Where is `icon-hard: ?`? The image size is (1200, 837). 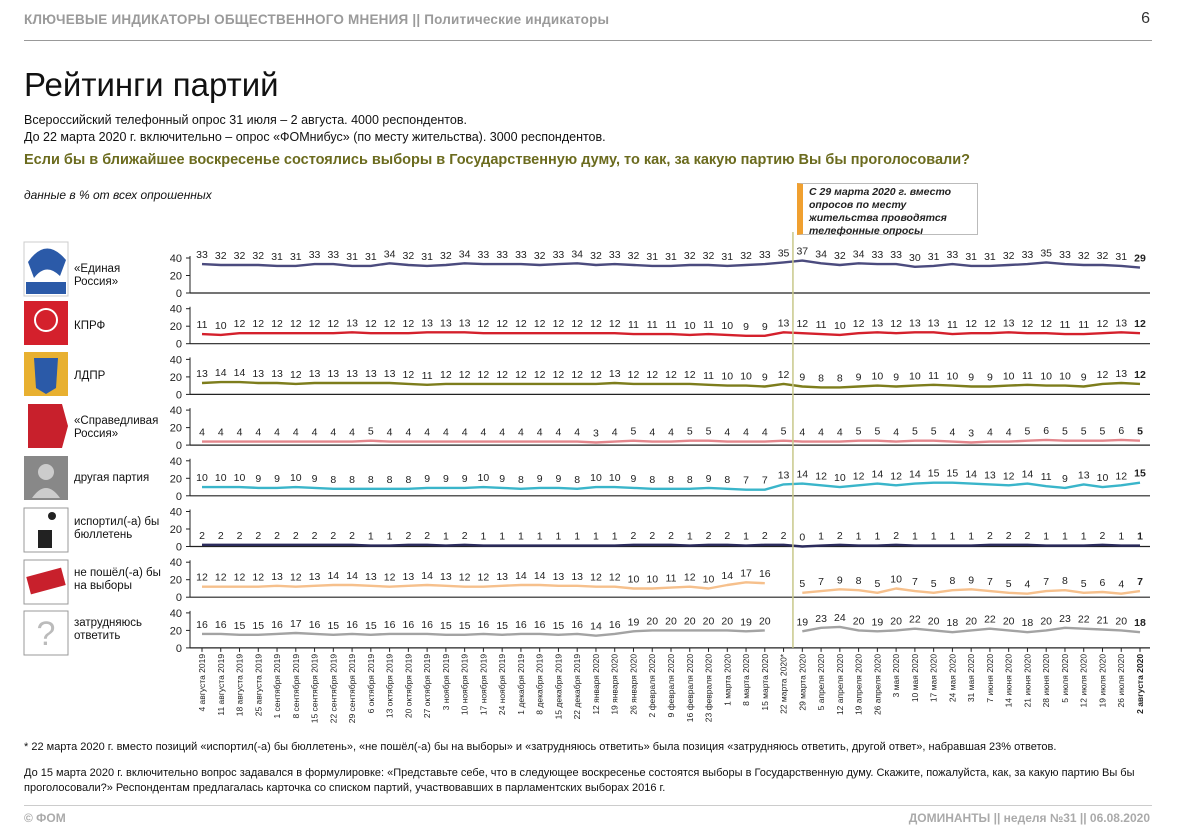
icon-hard: ? is located at coordinates (46, 633).